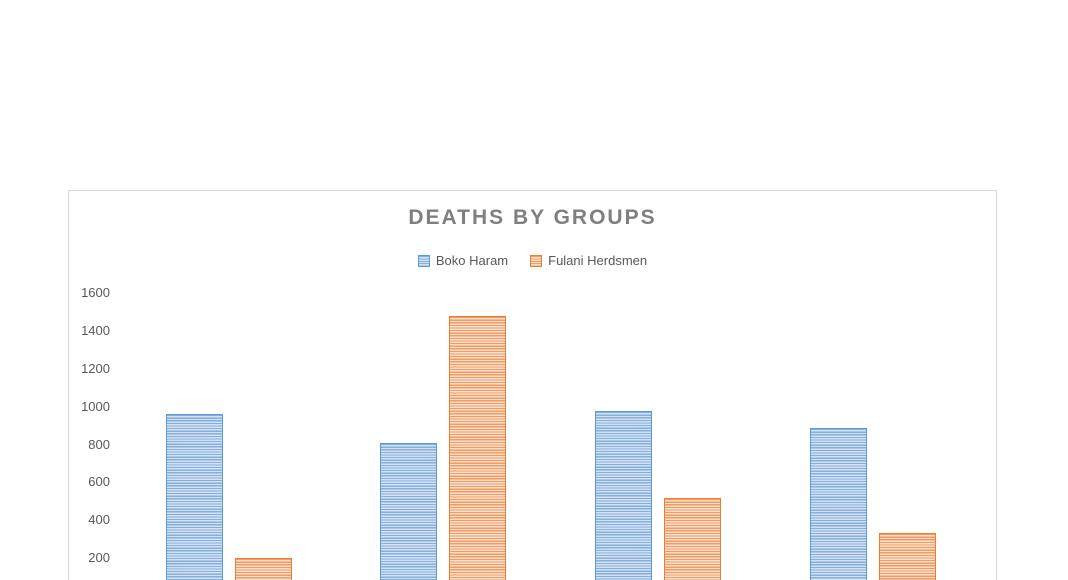 Image resolution: width=1068 pixels, height=580 pixels. I want to click on y-axis-tick-label: 1000, so click(95, 406).